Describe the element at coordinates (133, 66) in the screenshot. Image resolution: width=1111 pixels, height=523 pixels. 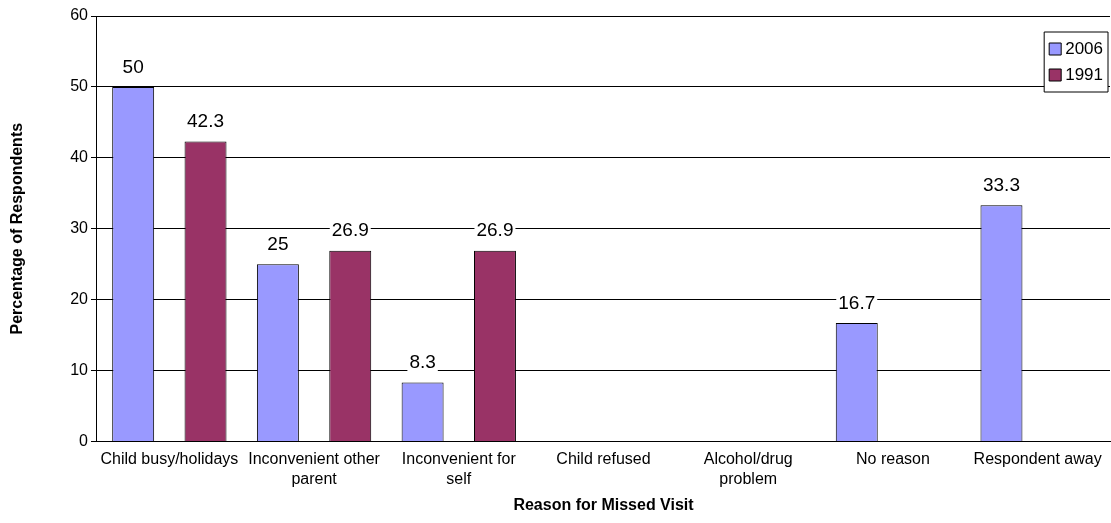
I see `data-label: 50` at that location.